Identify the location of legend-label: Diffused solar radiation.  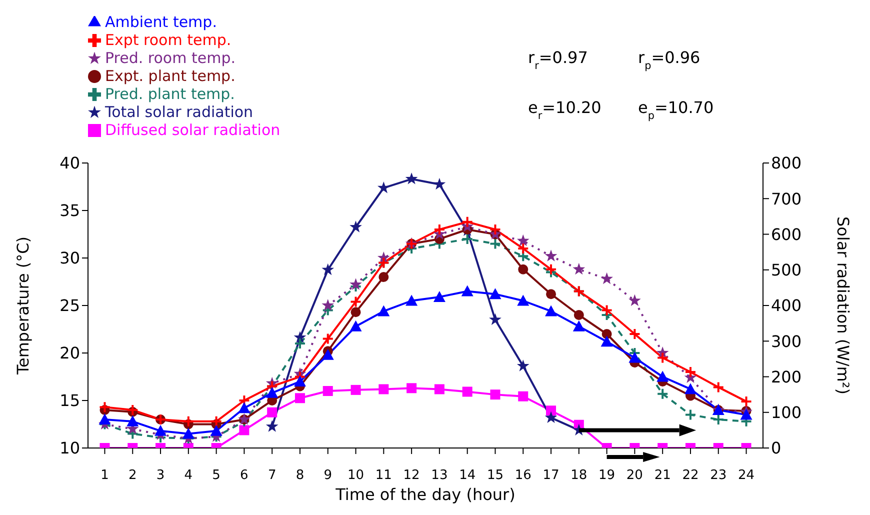
(192, 130).